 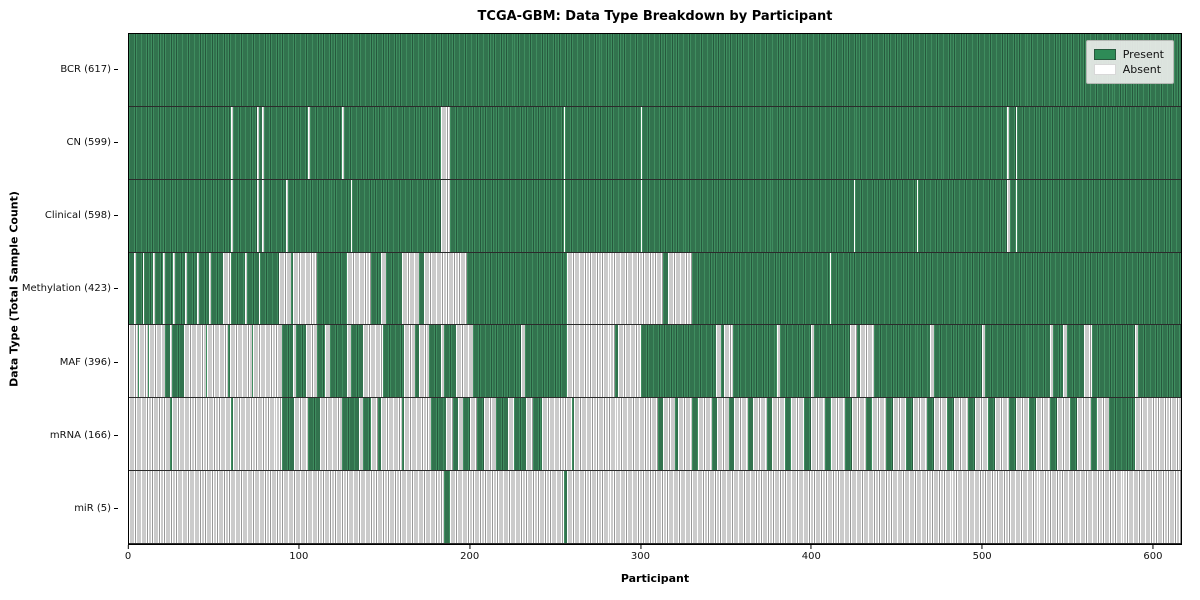 I want to click on x-axis-label: Participant, so click(x=655, y=578).